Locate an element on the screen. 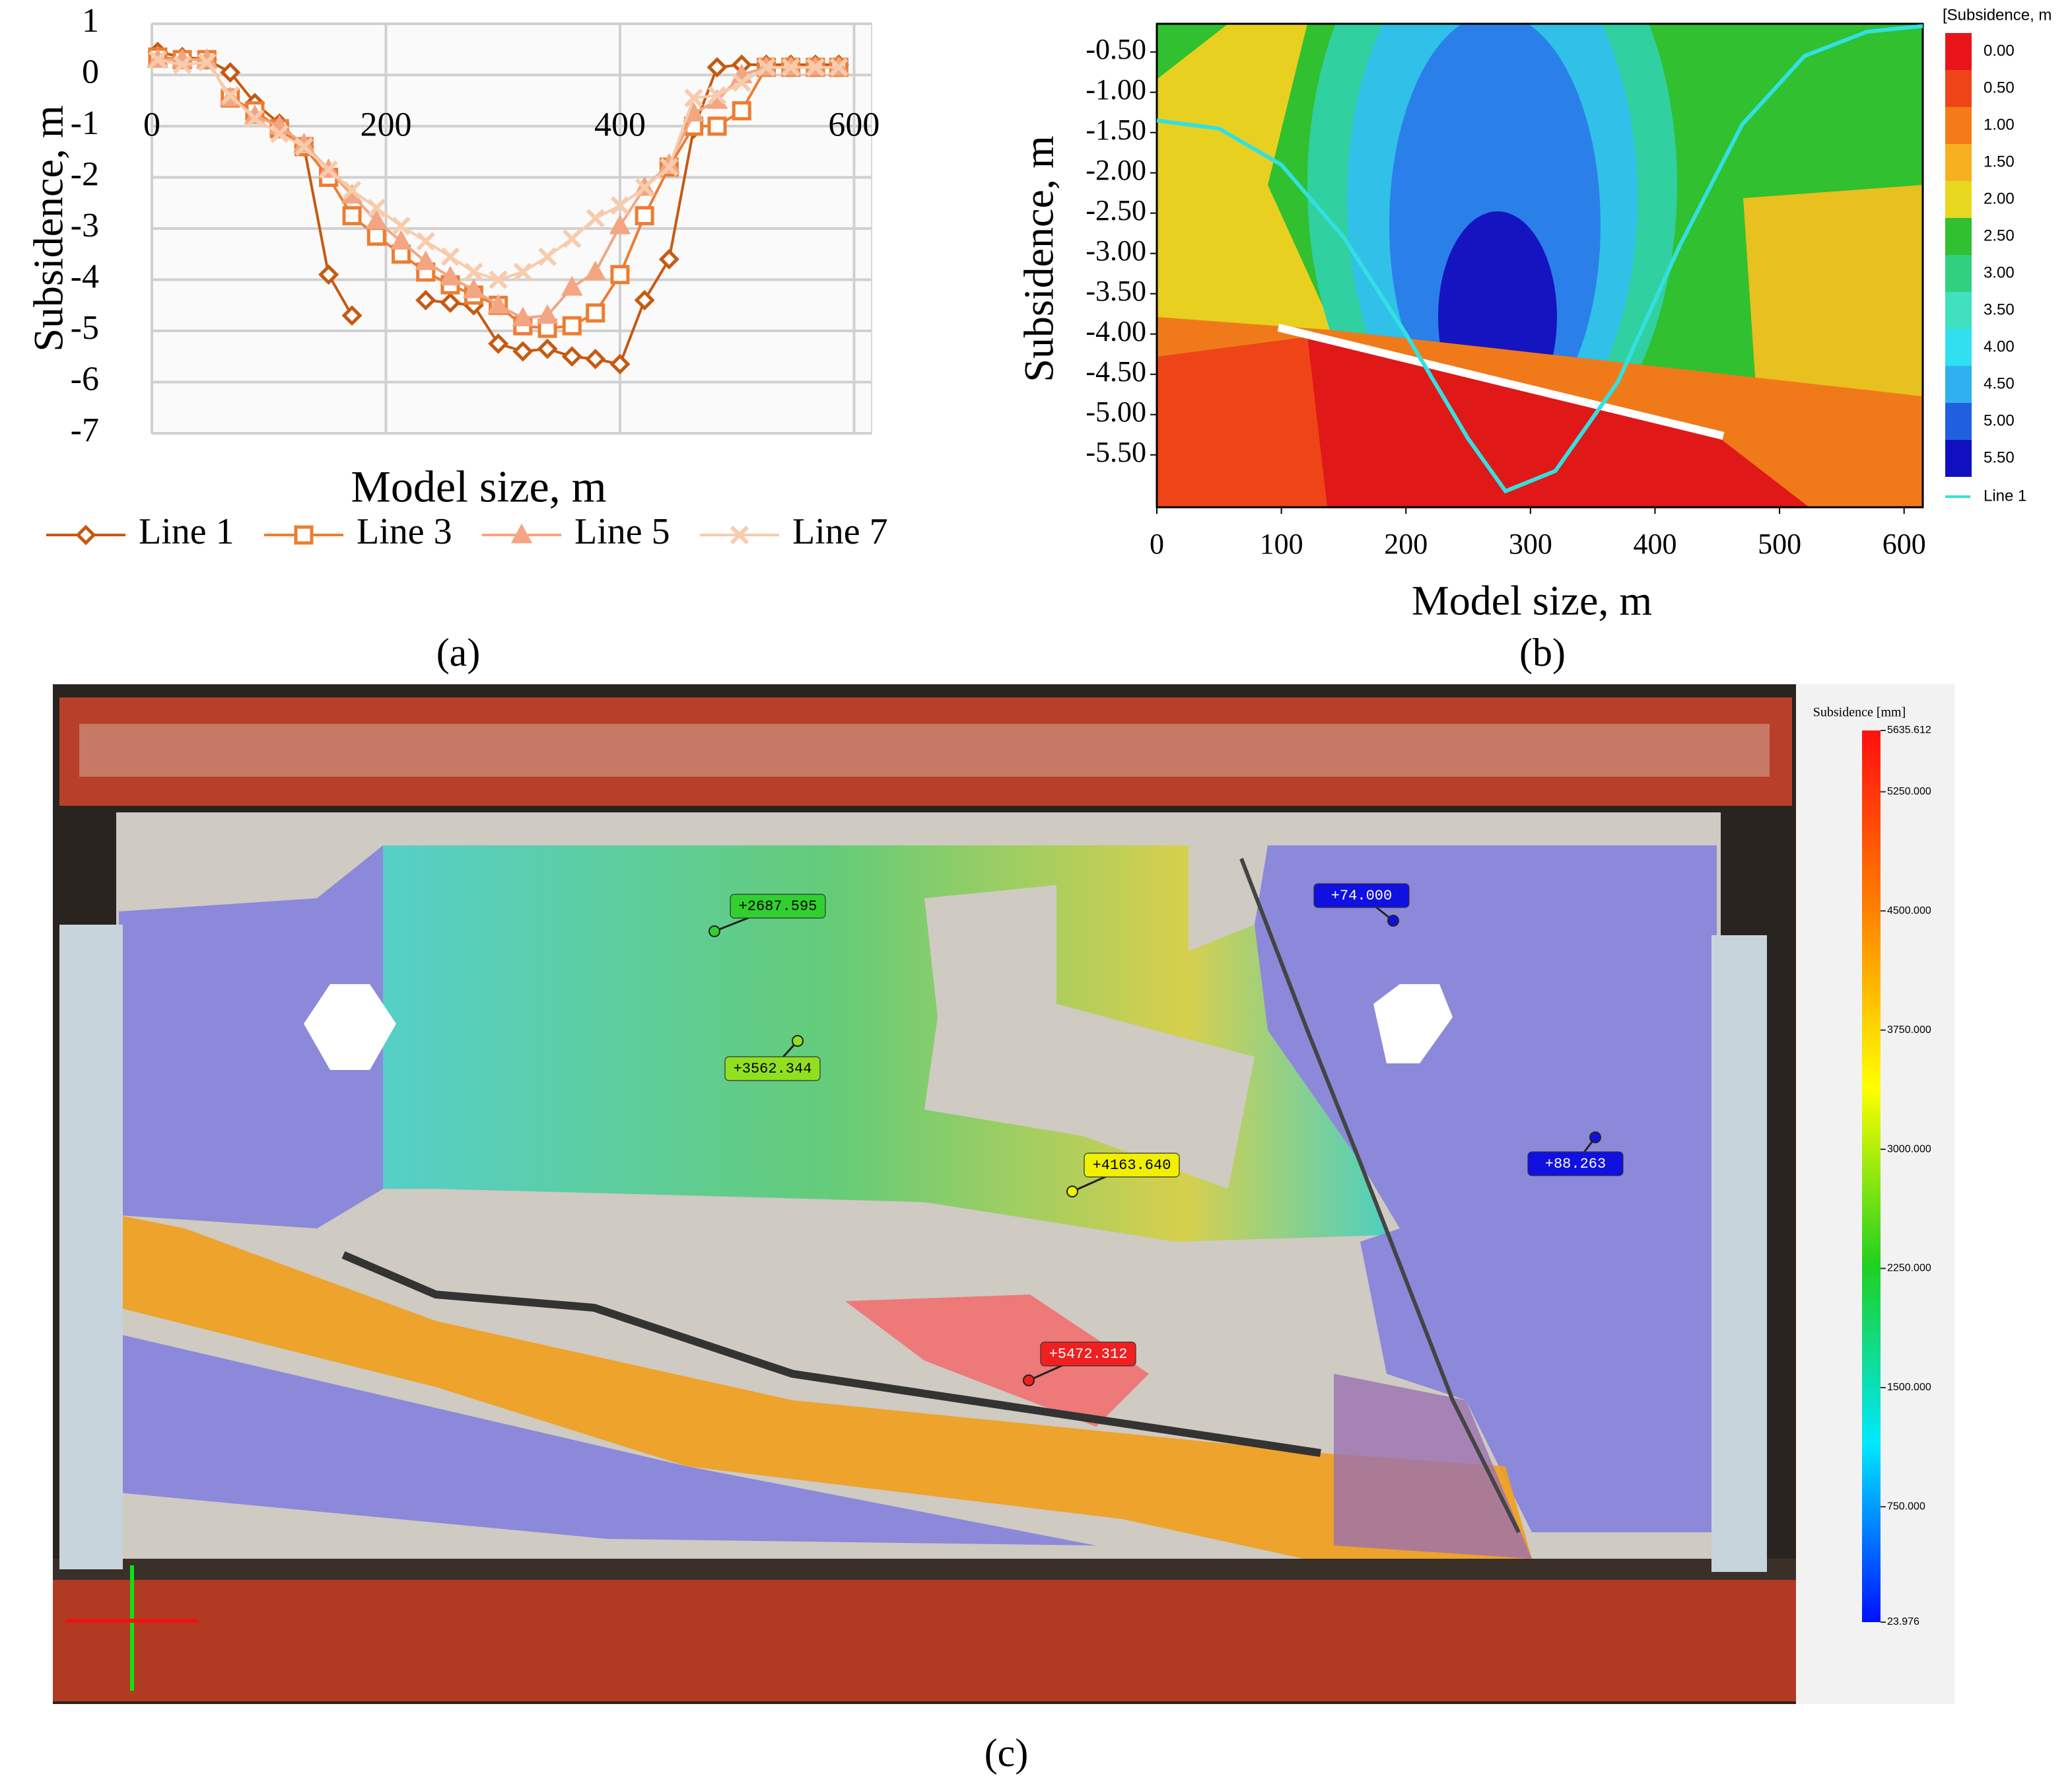 Image resolution: width=2072 pixels, height=1778 pixels. y-tick-label: -2 is located at coordinates (85, 174).